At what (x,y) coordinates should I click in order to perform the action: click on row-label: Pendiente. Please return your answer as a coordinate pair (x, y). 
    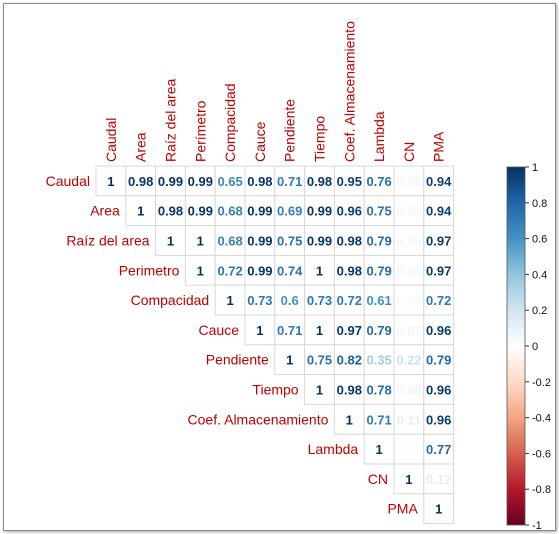
    Looking at the image, I should click on (237, 360).